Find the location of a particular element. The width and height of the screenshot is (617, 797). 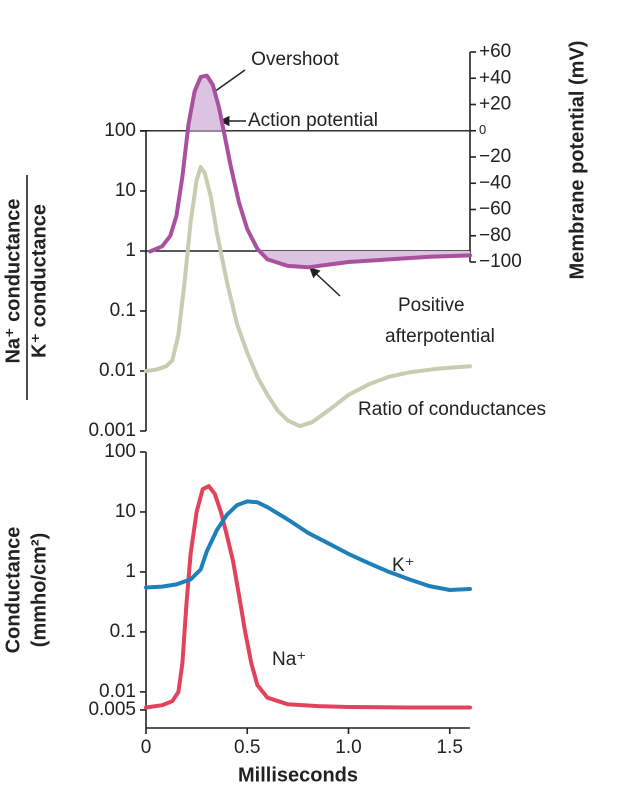

x-tick-label: 0.5 is located at coordinates (247, 747).